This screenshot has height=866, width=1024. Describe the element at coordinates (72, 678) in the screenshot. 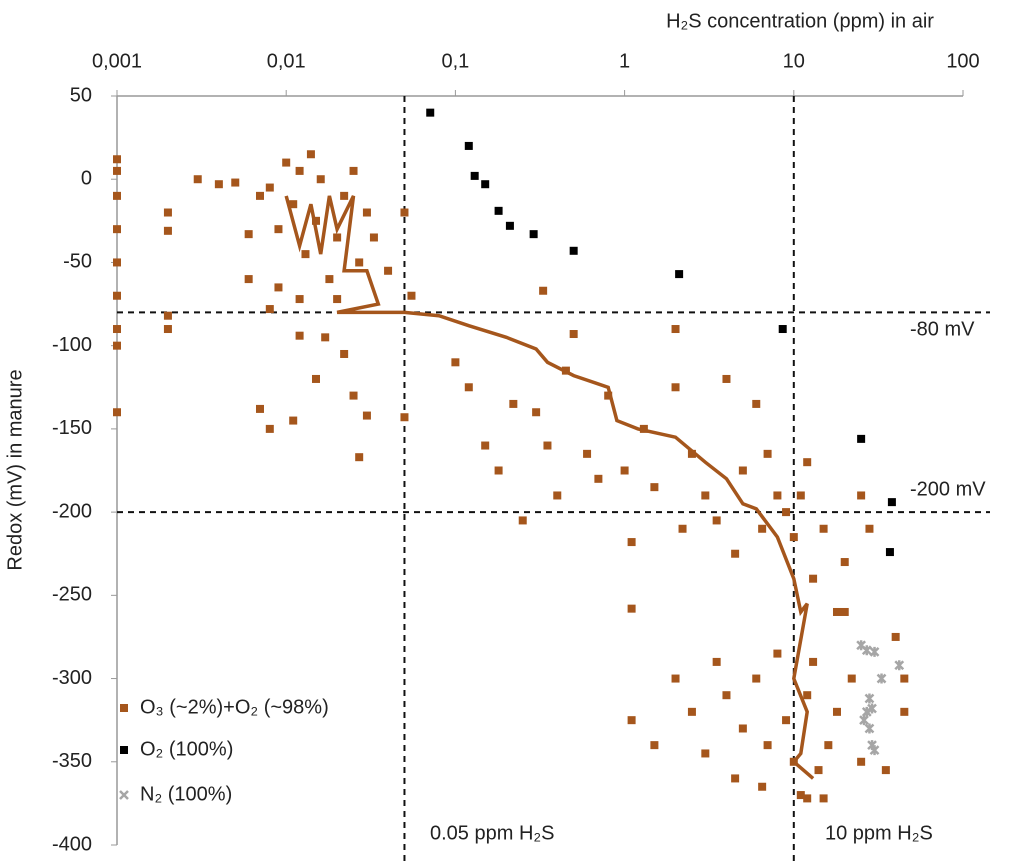

I see `y-tick-label: -300` at that location.